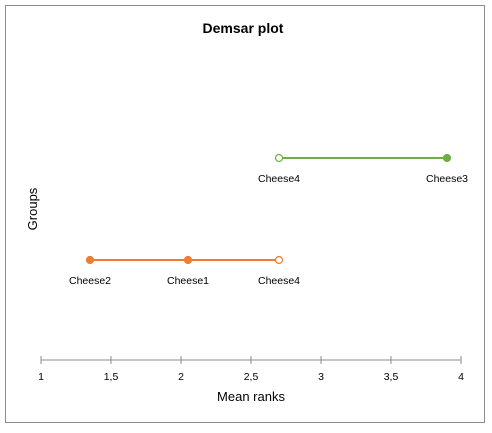 The height and width of the screenshot is (433, 492). I want to click on x-axis-ticks: 1 1,5 2 2,5 3 3,5 4, so click(251, 369).